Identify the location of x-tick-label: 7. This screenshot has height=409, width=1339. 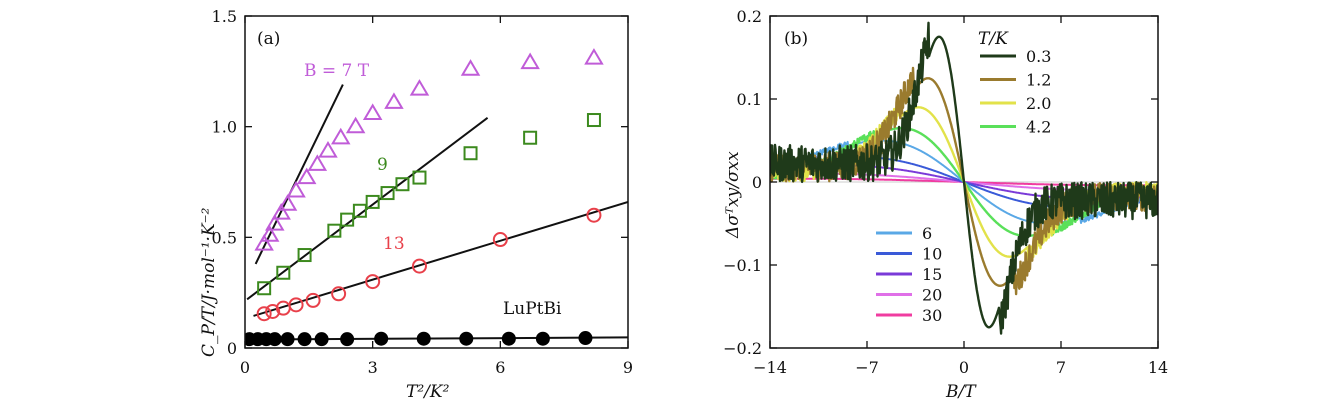
(1061, 367).